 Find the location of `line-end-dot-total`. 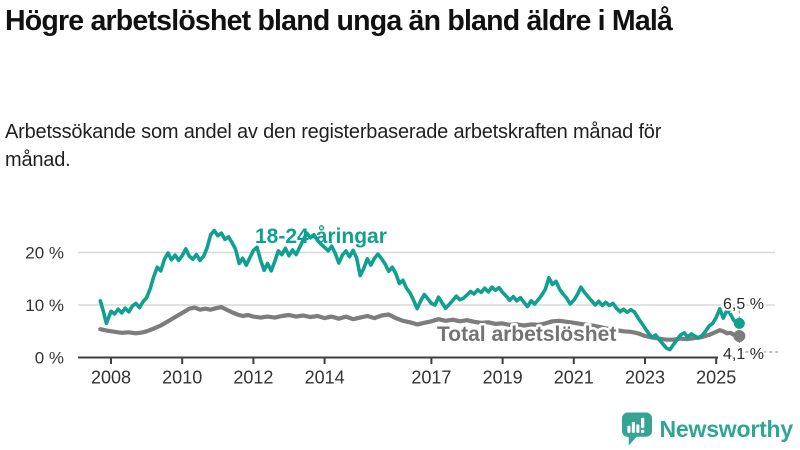

line-end-dot-total is located at coordinates (739, 335).